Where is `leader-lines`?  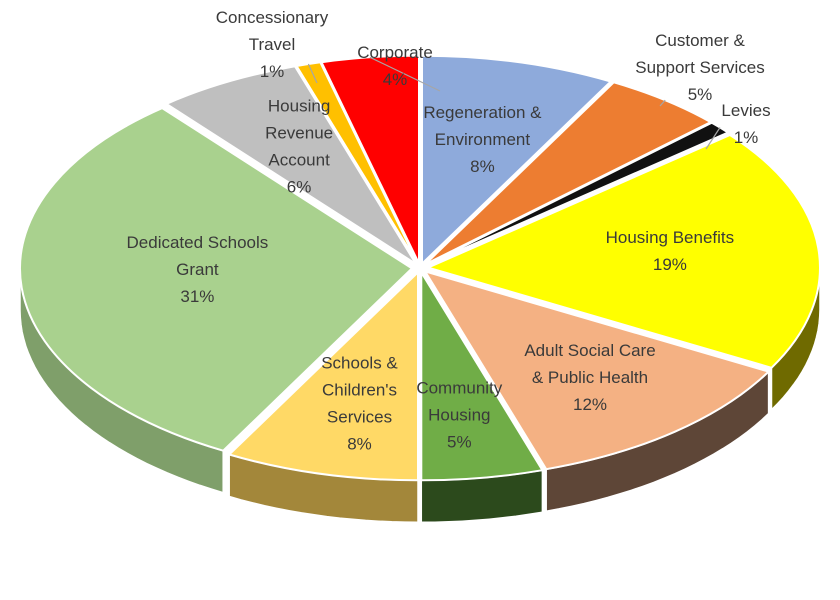 leader-lines is located at coordinates (514, 103).